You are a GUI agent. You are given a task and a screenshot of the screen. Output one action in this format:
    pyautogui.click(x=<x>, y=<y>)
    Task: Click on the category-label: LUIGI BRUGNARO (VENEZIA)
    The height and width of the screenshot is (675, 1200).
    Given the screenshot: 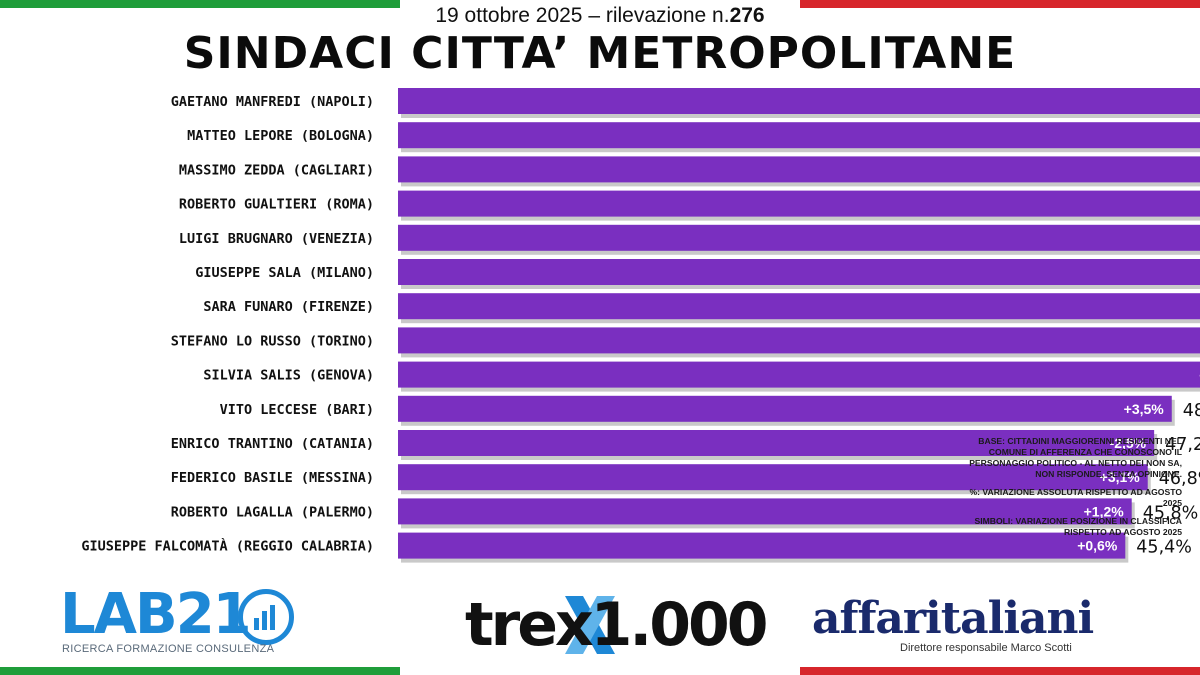 What is the action you would take?
    pyautogui.click(x=276, y=239)
    